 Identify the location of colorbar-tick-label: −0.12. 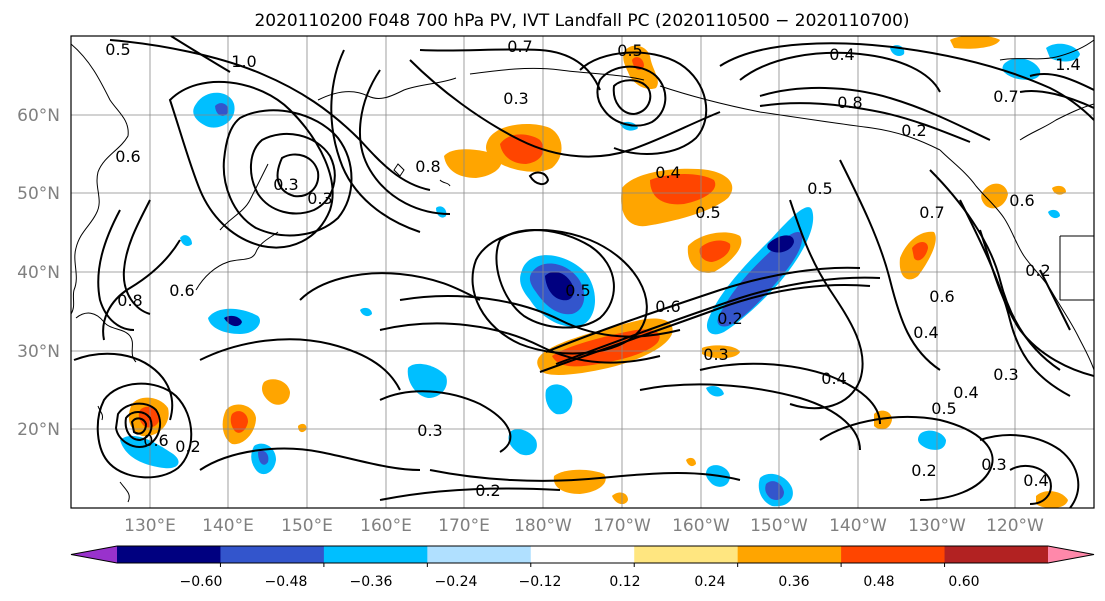
(540, 582).